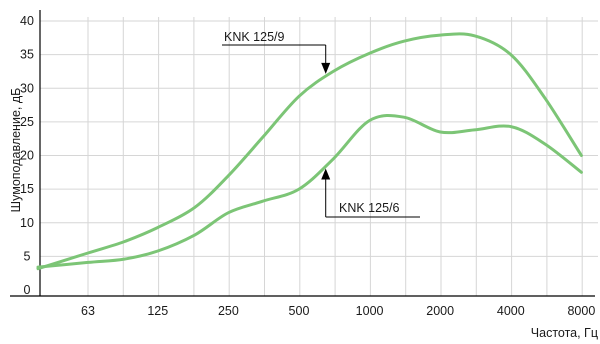 This screenshot has width=600, height=344. What do you see at coordinates (27, 122) in the screenshot?
I see `y-tick-label: 25` at bounding box center [27, 122].